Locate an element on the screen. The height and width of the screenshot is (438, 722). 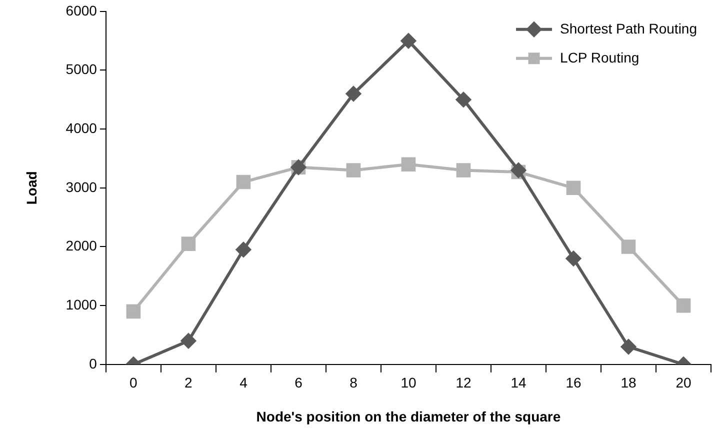
x-tick-label: 6 is located at coordinates (298, 382).